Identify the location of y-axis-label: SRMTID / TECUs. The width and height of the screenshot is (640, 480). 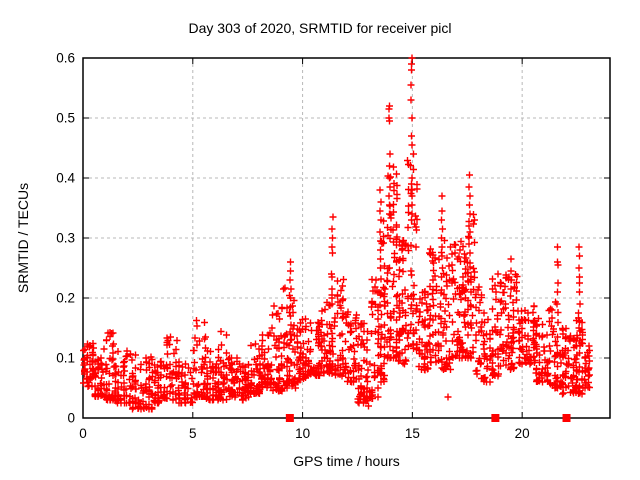
(23, 238).